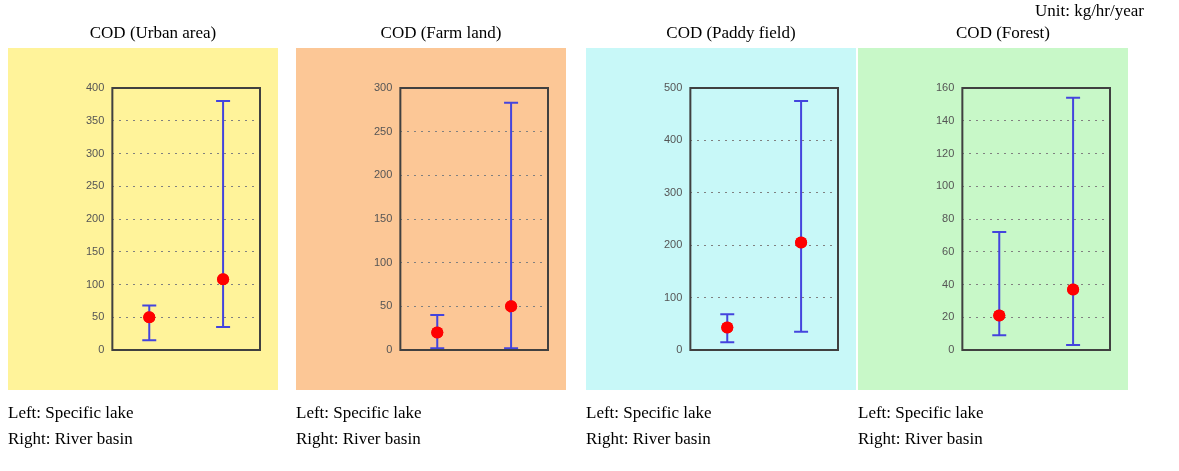 This screenshot has height=471, width=1179. I want to click on y-tick-label: 120, so click(945, 152).